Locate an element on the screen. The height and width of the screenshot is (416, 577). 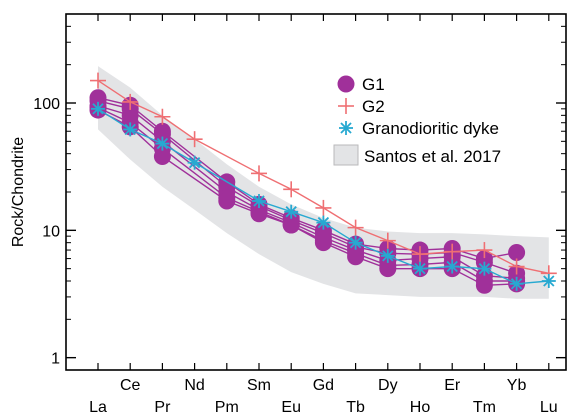
x-tick-label-pr: Pr is located at coordinates (162, 407).